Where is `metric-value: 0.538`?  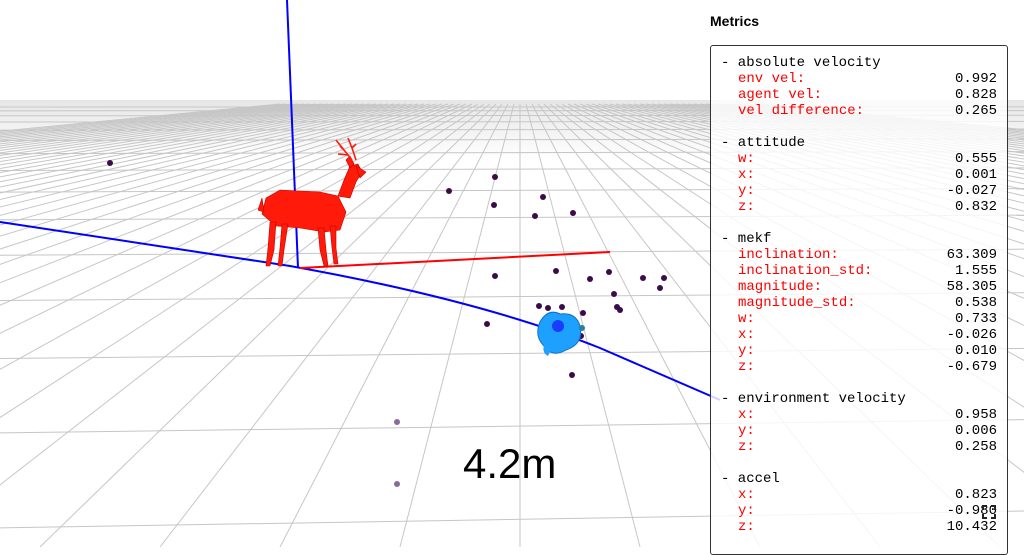 metric-value: 0.538 is located at coordinates (976, 303).